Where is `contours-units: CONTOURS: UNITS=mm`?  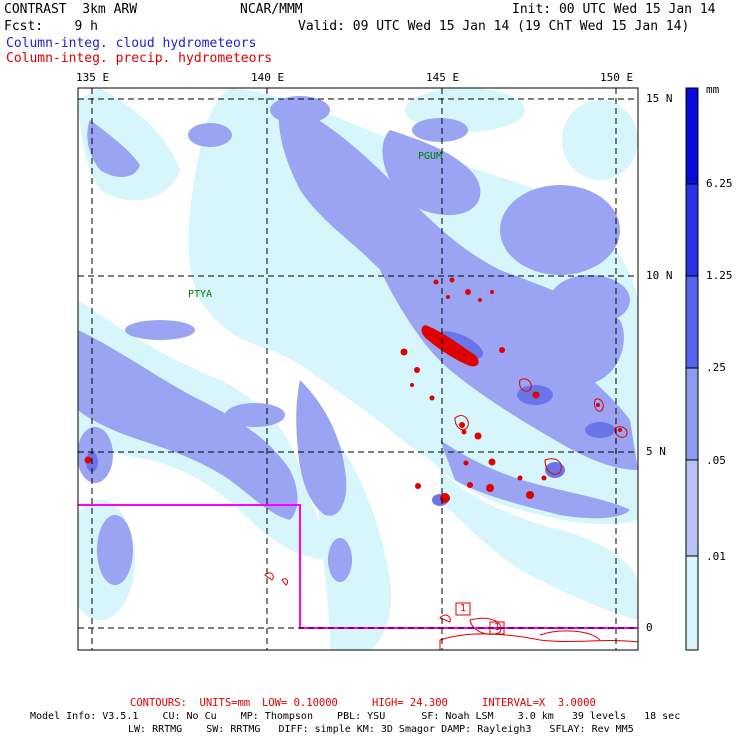
contours-units: CONTOURS: UNITS=mm is located at coordinates (190, 703).